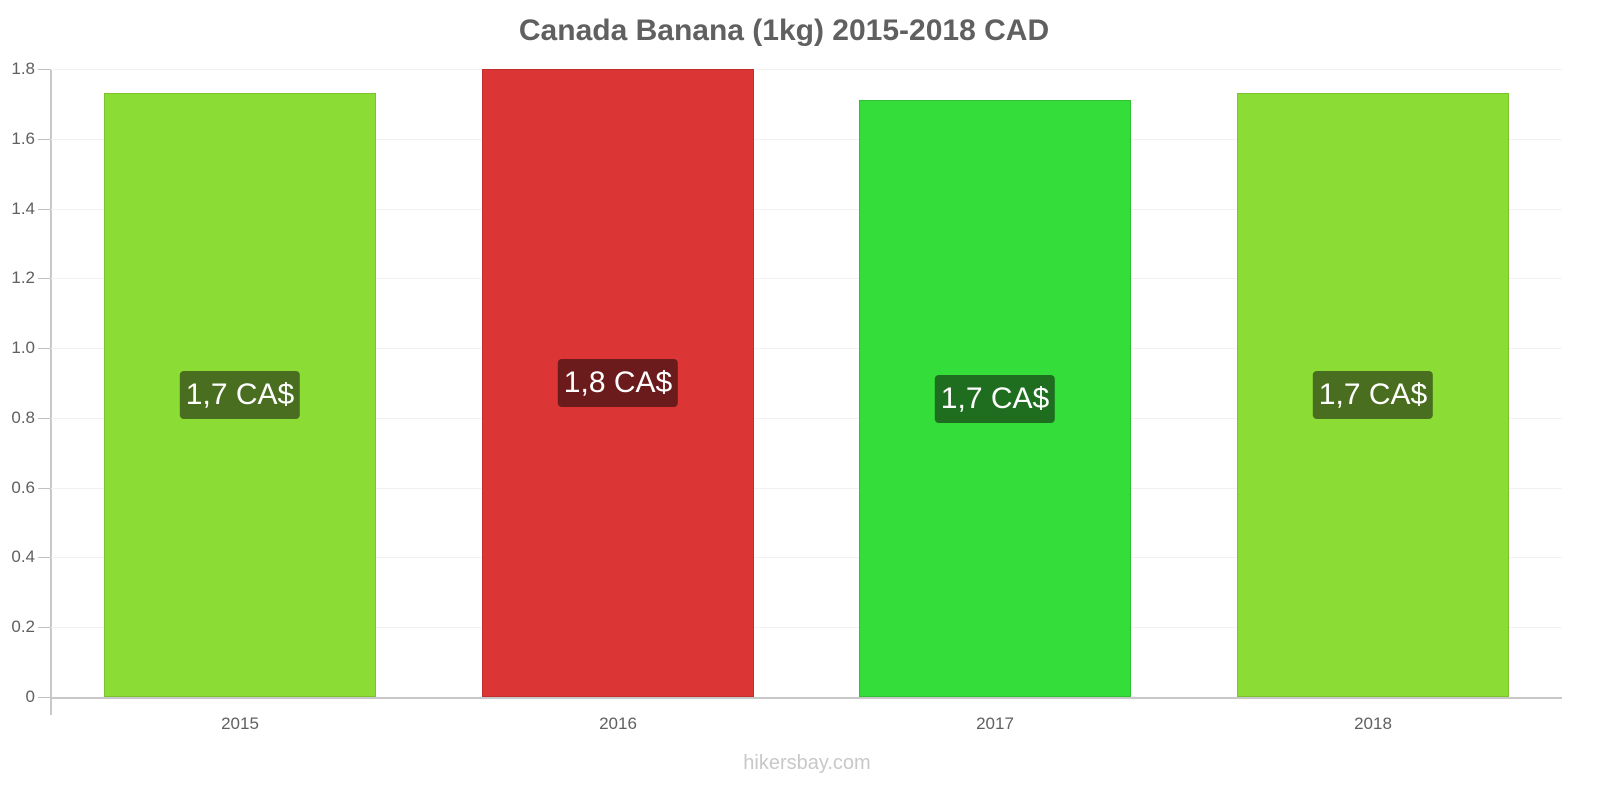 This screenshot has height=800, width=1600. Describe the element at coordinates (618, 383) in the screenshot. I see `data-label-2016: 1,8 CA$` at that location.